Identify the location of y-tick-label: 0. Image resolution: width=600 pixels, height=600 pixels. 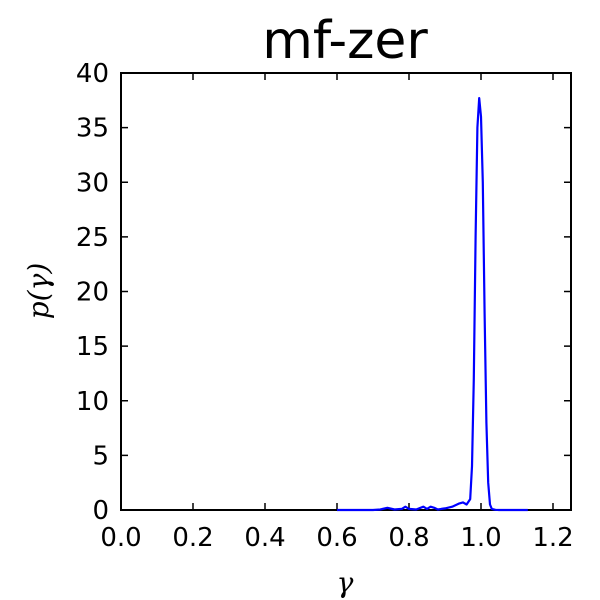
(100, 511).